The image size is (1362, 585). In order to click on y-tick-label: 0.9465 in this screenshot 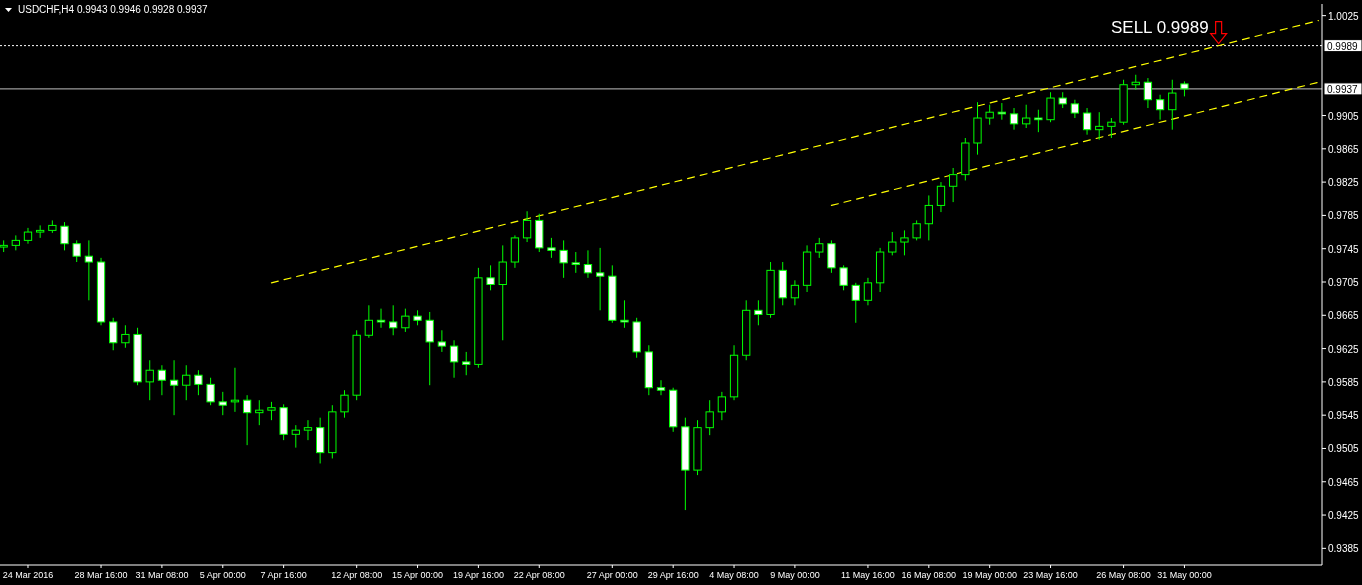, I will do `click(1344, 482)`.